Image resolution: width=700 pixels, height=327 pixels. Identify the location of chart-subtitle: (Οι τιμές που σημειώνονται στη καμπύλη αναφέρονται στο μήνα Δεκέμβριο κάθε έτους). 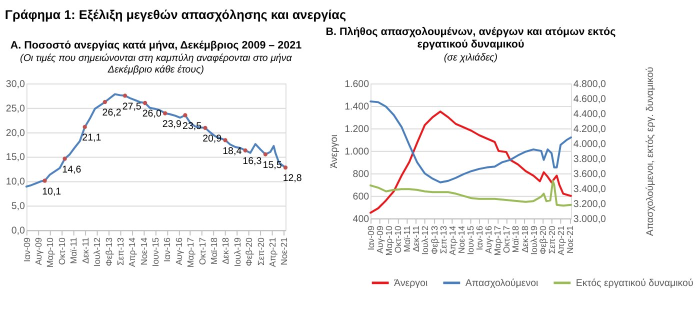
(156, 64).